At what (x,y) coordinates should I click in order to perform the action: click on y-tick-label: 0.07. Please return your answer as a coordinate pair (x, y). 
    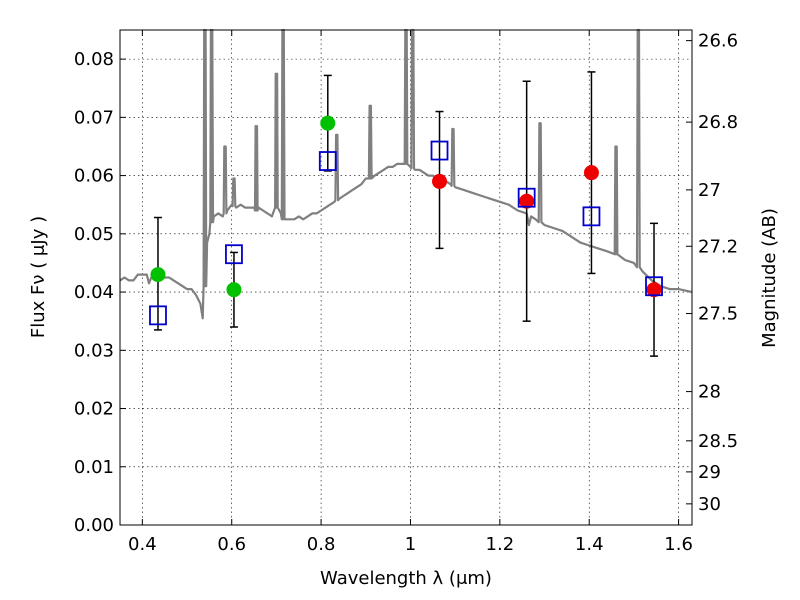
    Looking at the image, I should click on (94, 117).